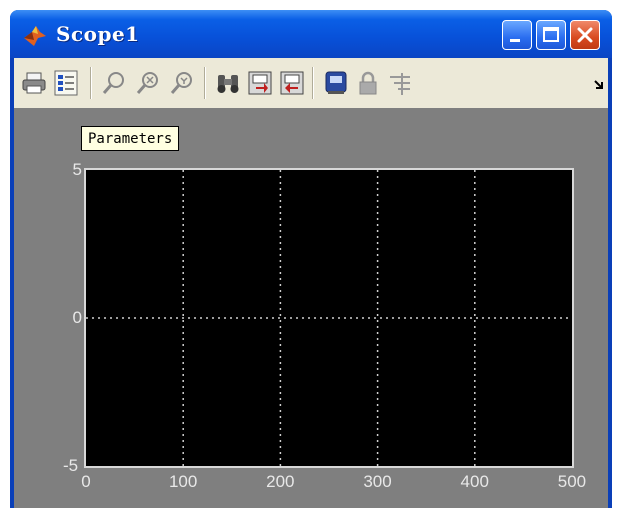 This screenshot has width=618, height=515. I want to click on maximize-icon, so click(551, 34).